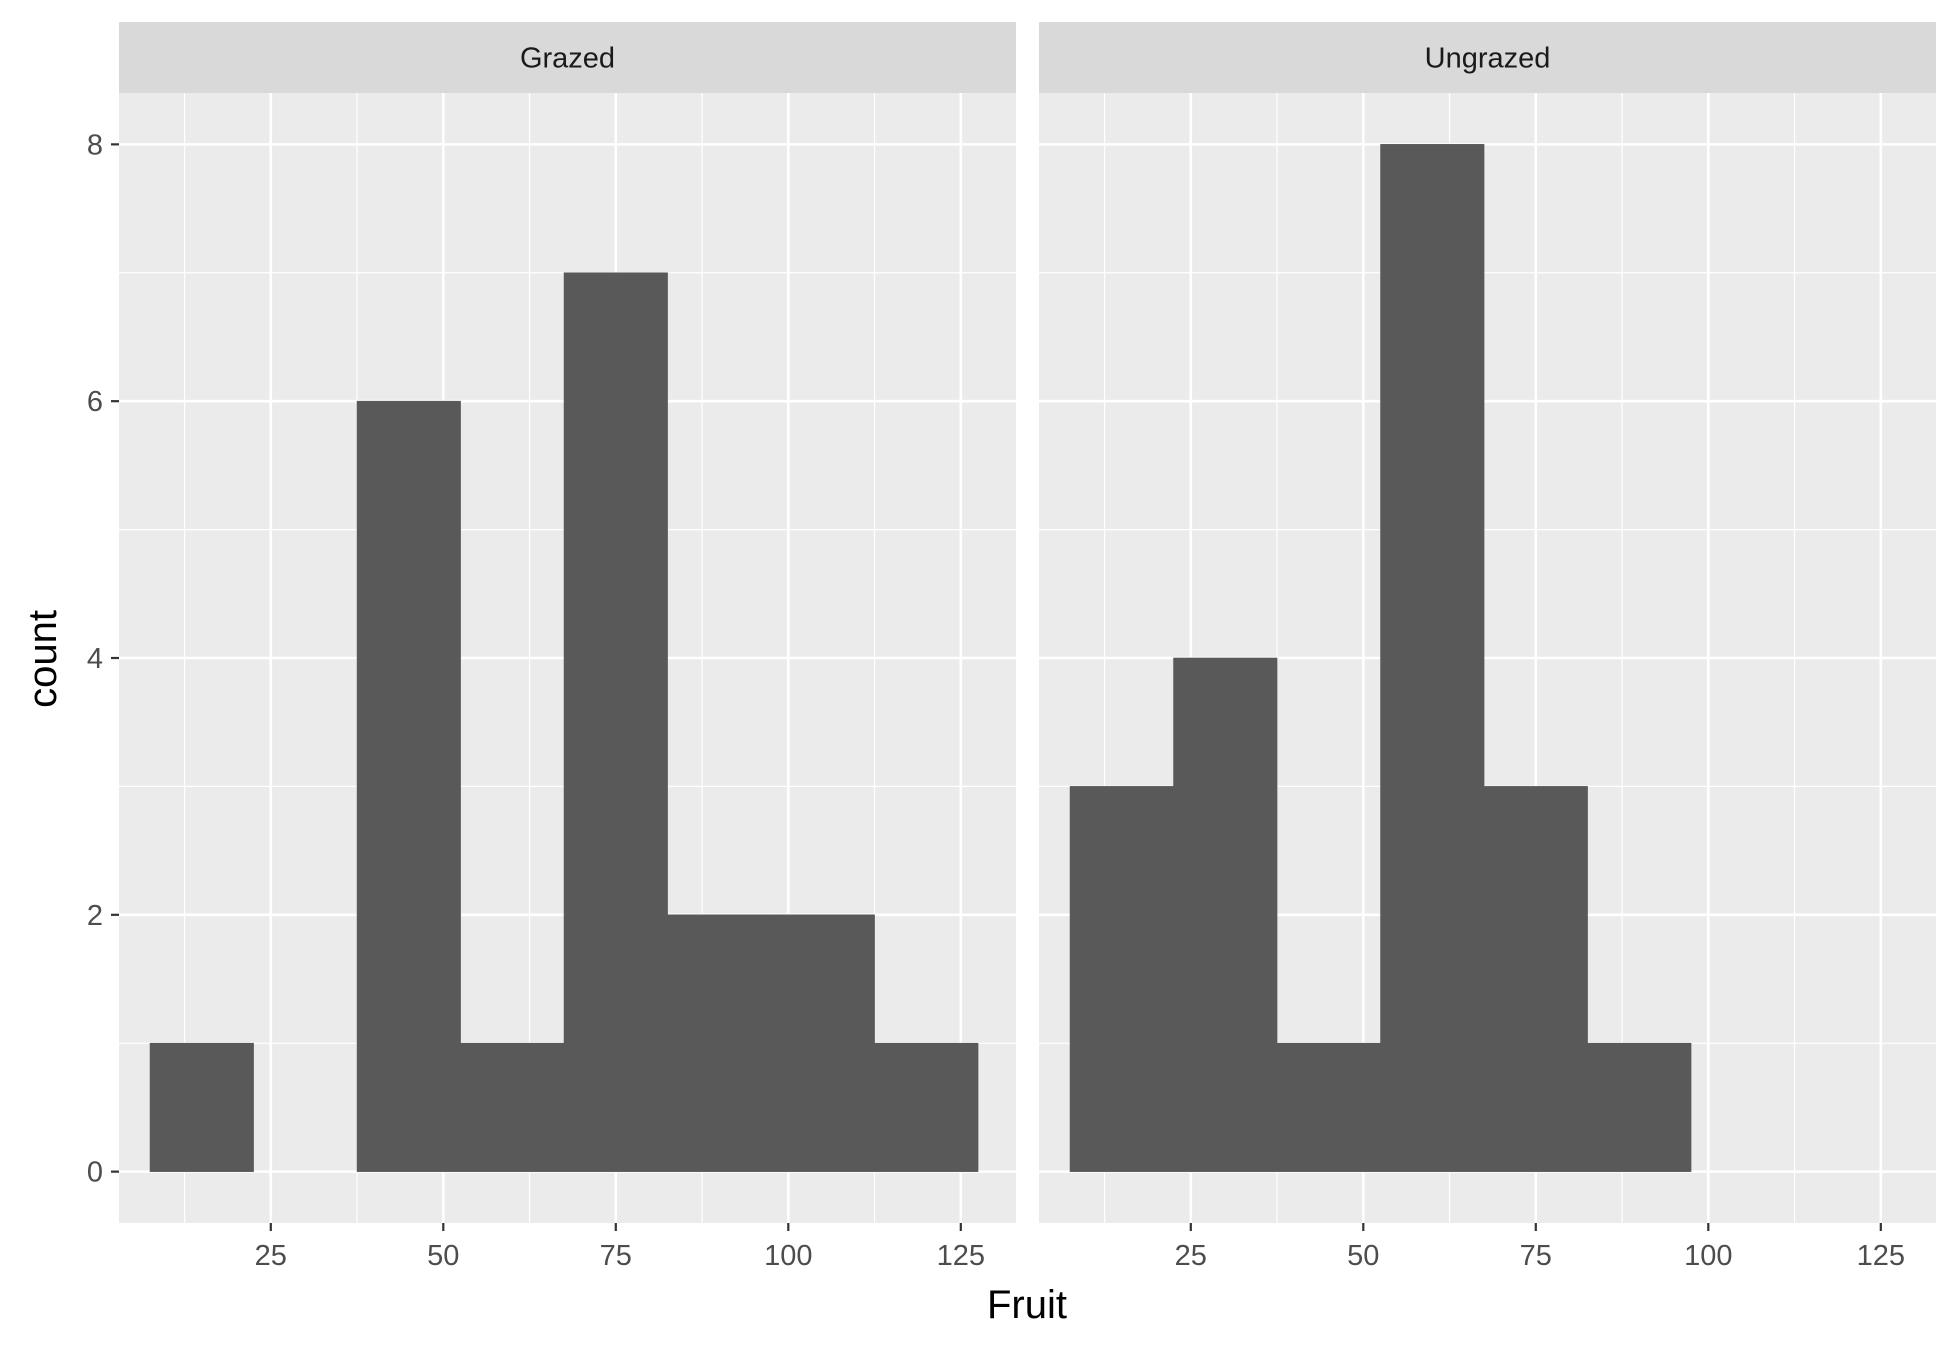  Describe the element at coordinates (43, 659) in the screenshot. I see `y-axis-title: count` at that location.